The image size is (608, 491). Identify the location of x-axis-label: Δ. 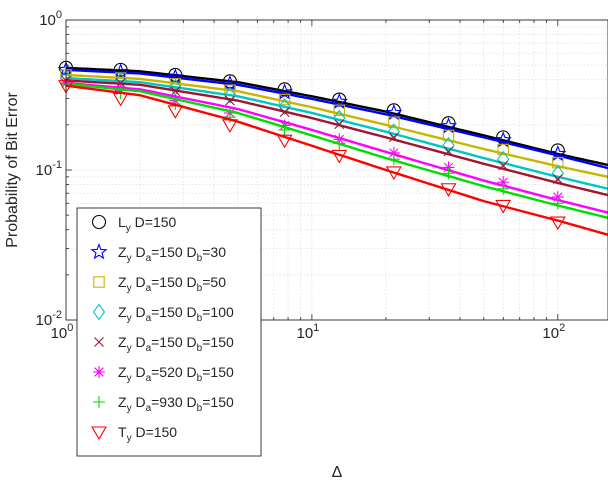
(337, 472).